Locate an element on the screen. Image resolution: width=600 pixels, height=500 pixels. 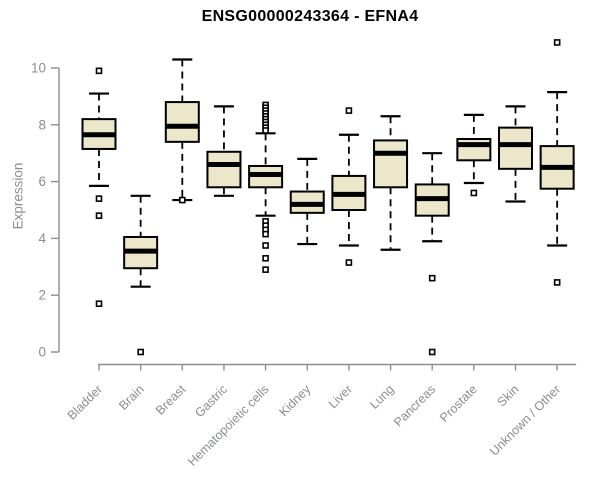
box-gastric is located at coordinates (224, 169).